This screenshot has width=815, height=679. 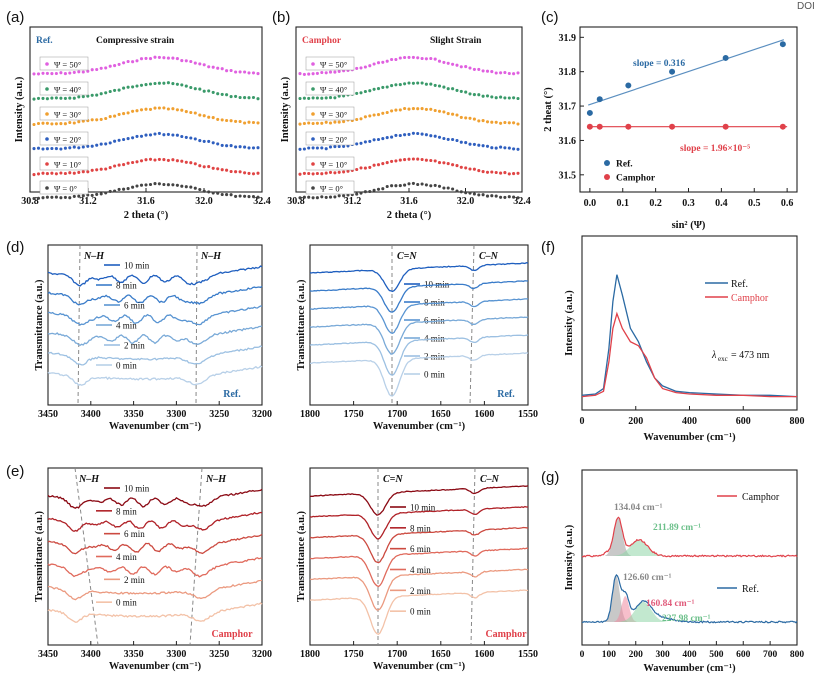 I want to click on x-tick-label: 400, so click(x=689, y=421).